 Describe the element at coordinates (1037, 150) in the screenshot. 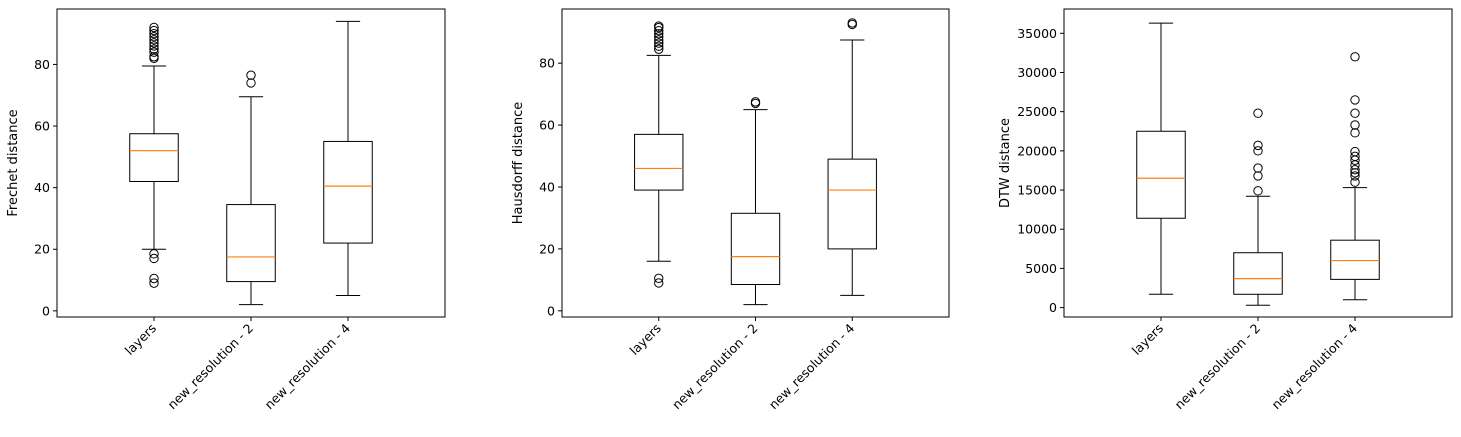

I see `dtw-y-tick-label: 20000` at that location.